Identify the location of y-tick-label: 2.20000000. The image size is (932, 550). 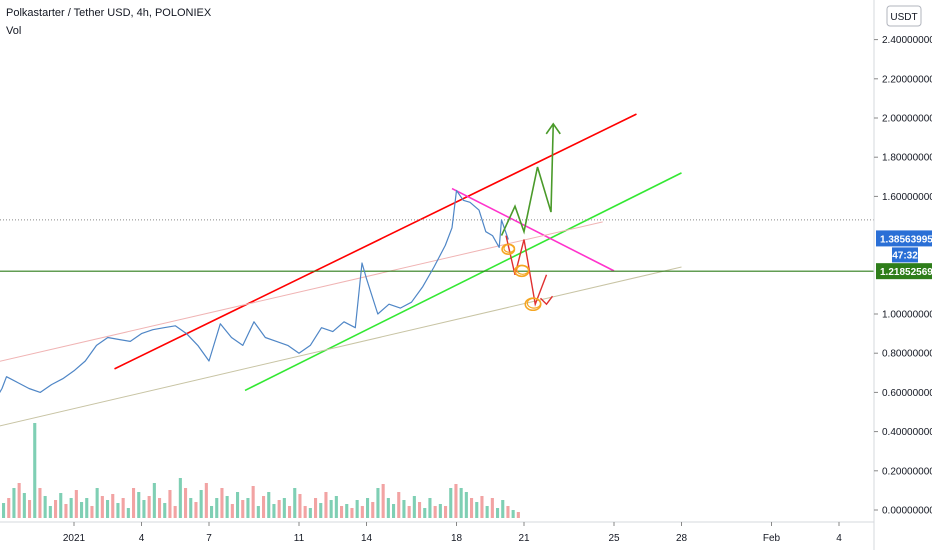
(907, 79).